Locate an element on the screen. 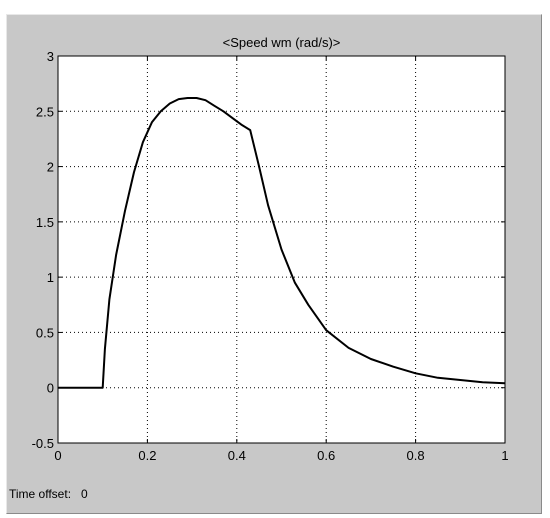 This screenshot has width=550, height=518. x-tick-label: 0 is located at coordinates (57, 455).